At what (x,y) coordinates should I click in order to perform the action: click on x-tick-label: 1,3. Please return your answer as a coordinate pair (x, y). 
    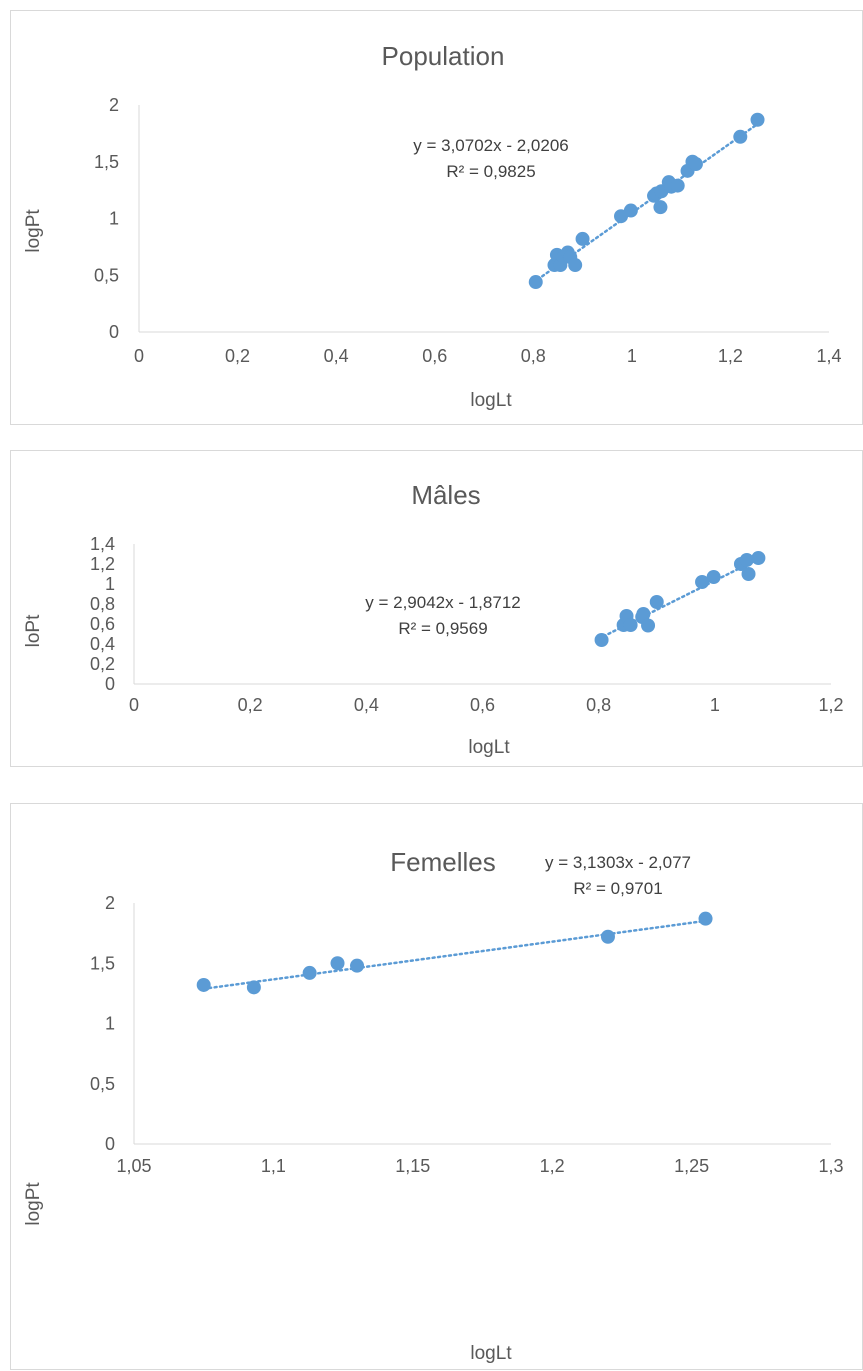
    Looking at the image, I should click on (830, 1166).